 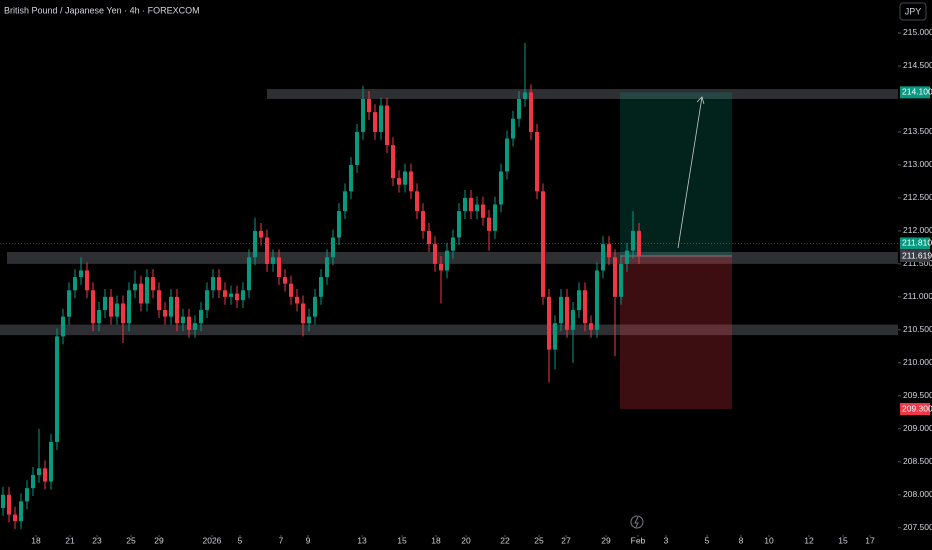 What do you see at coordinates (362, 540) in the screenshot?
I see `x-tick-label: 13` at bounding box center [362, 540].